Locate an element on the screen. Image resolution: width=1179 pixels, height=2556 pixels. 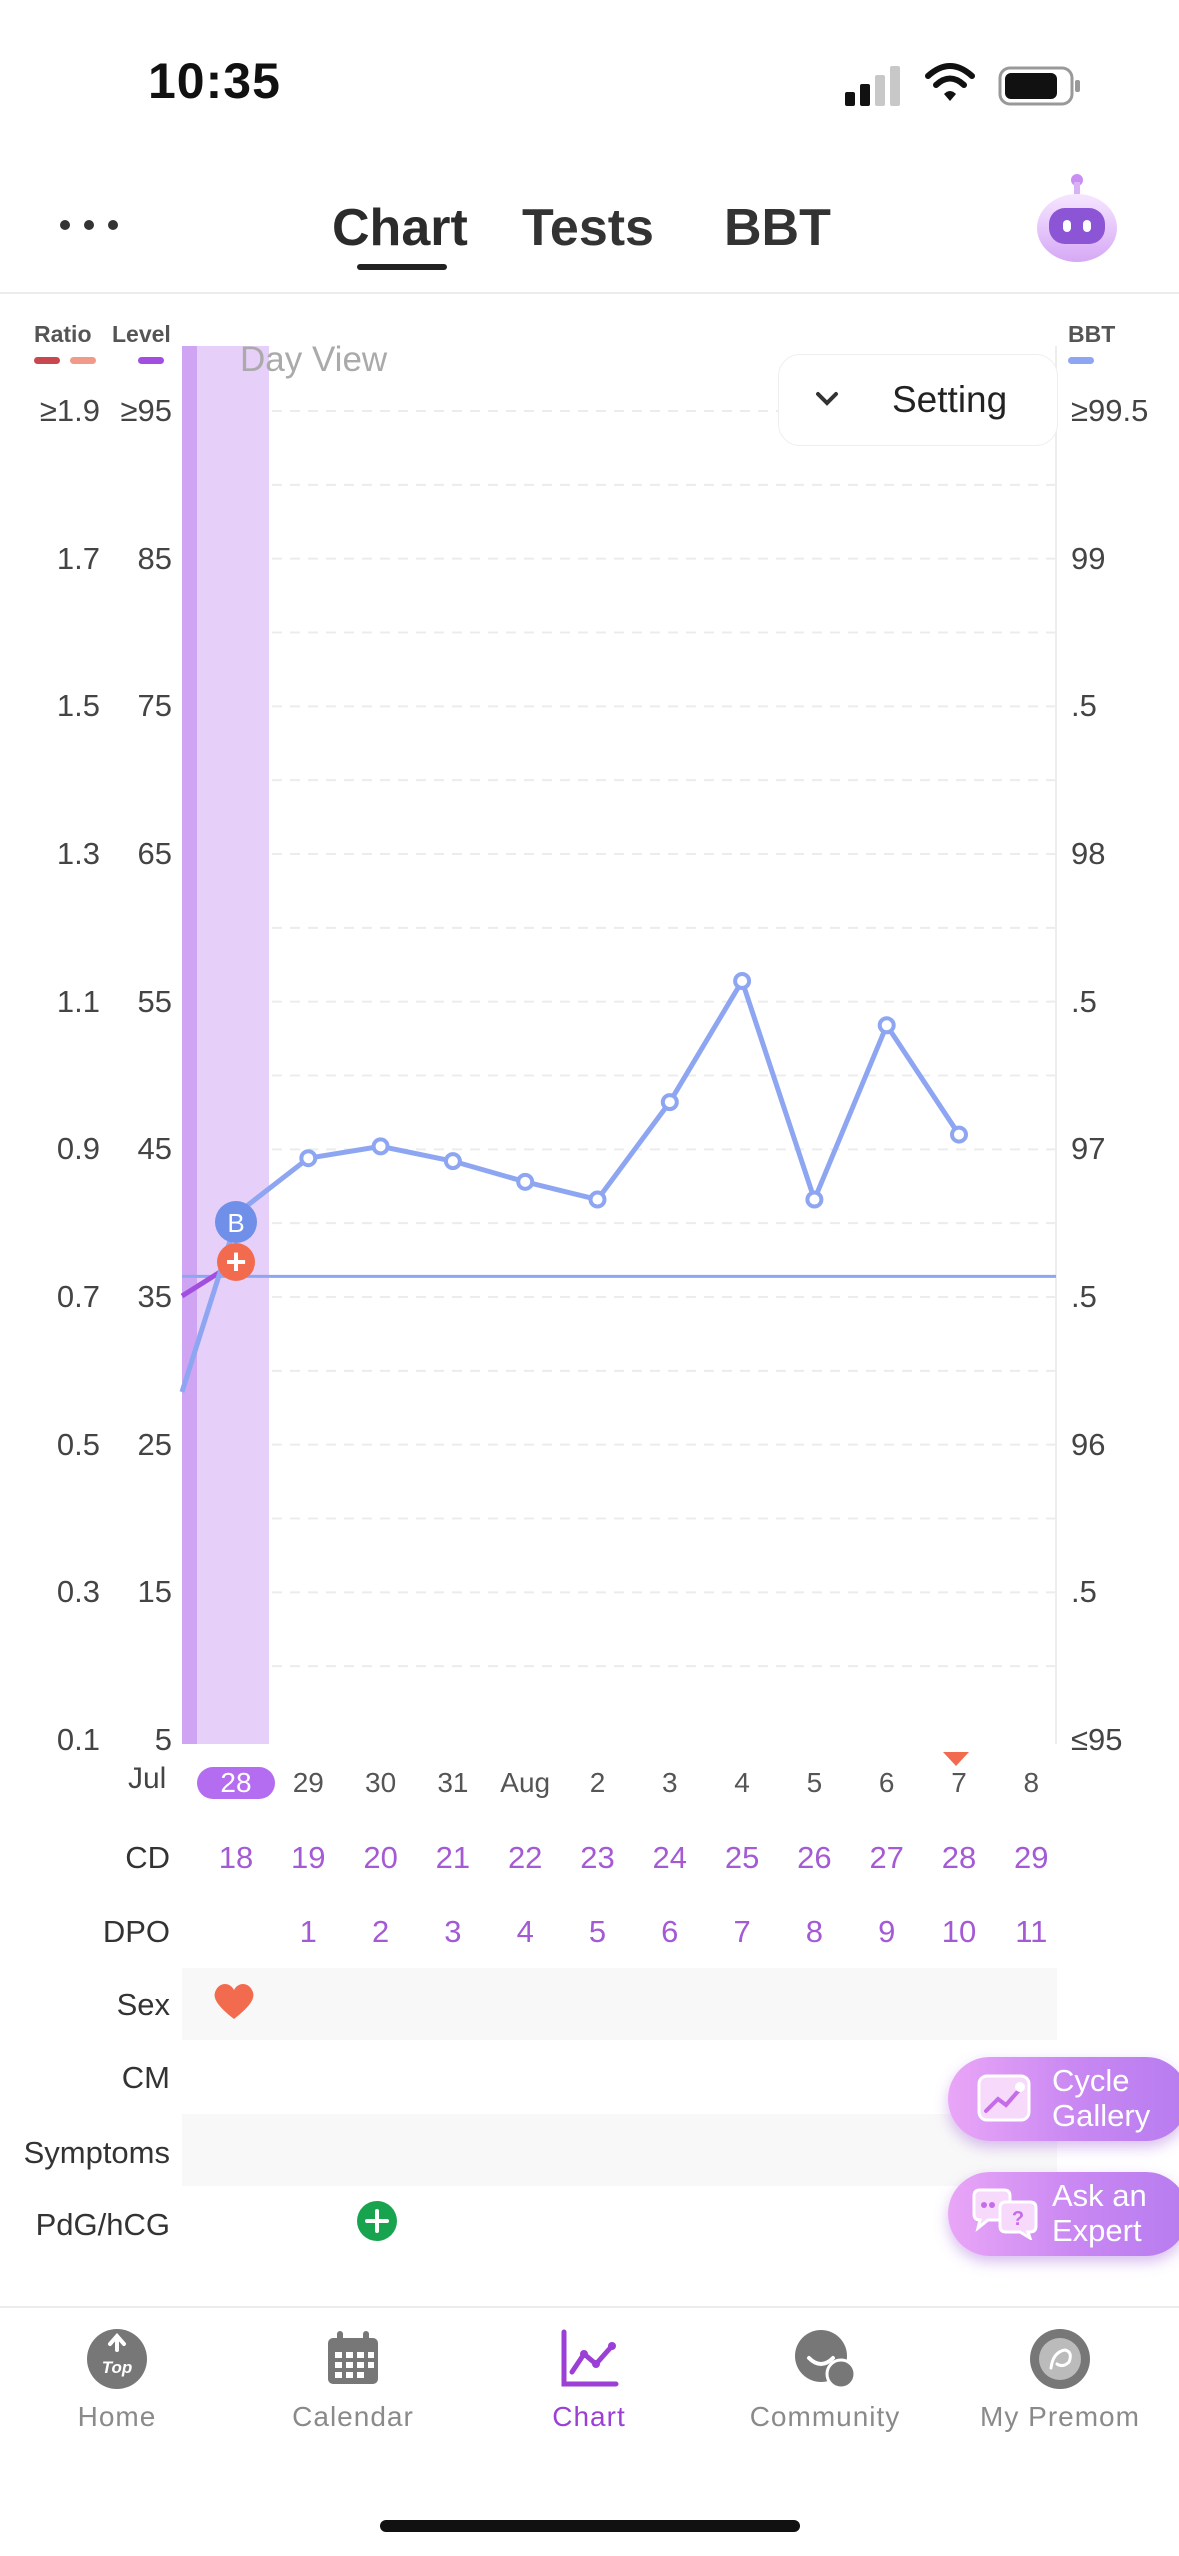
x-day-label: 2 is located at coordinates (597, 1782).